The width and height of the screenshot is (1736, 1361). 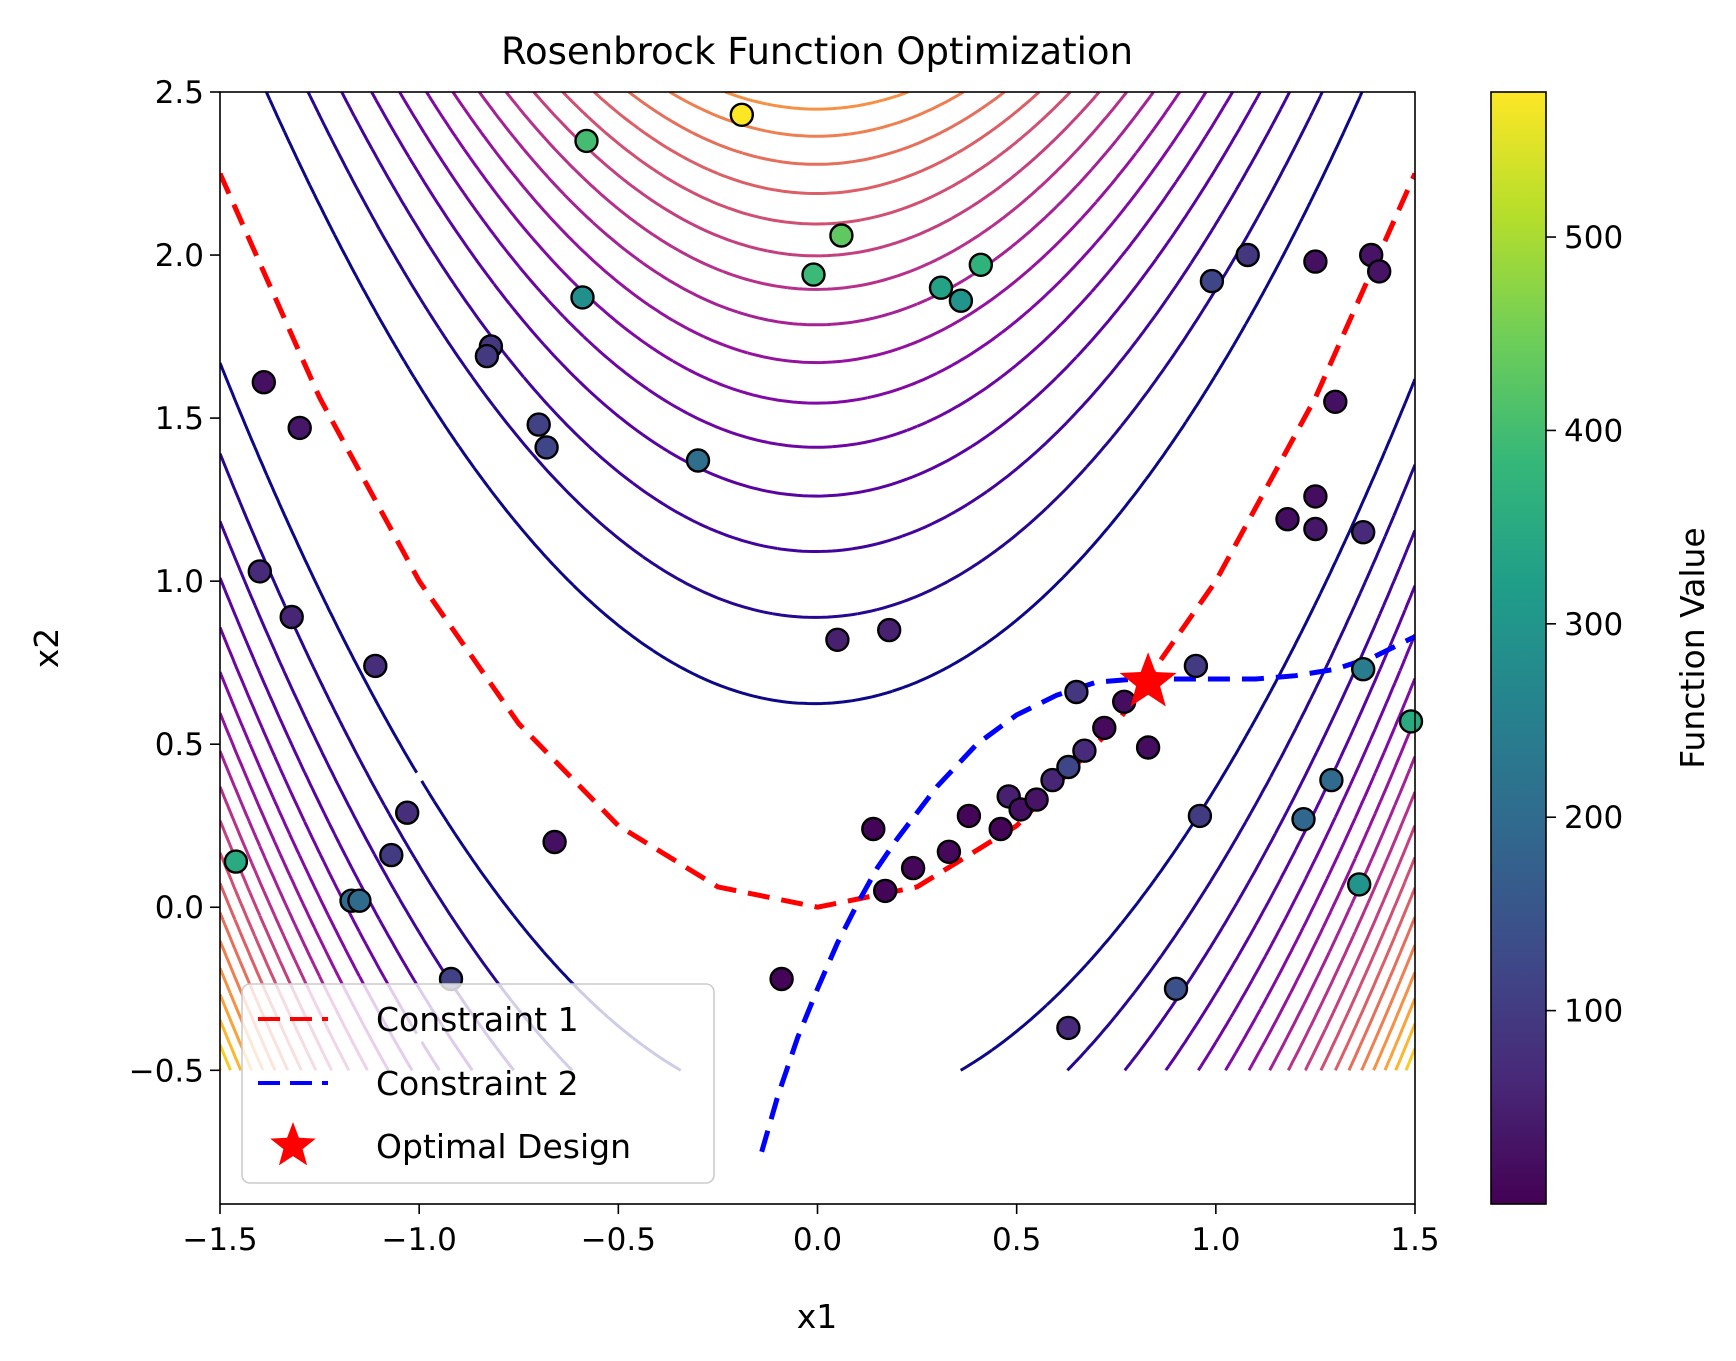 What do you see at coordinates (1016, 1240) in the screenshot?
I see `x-tick-label: 0.5` at bounding box center [1016, 1240].